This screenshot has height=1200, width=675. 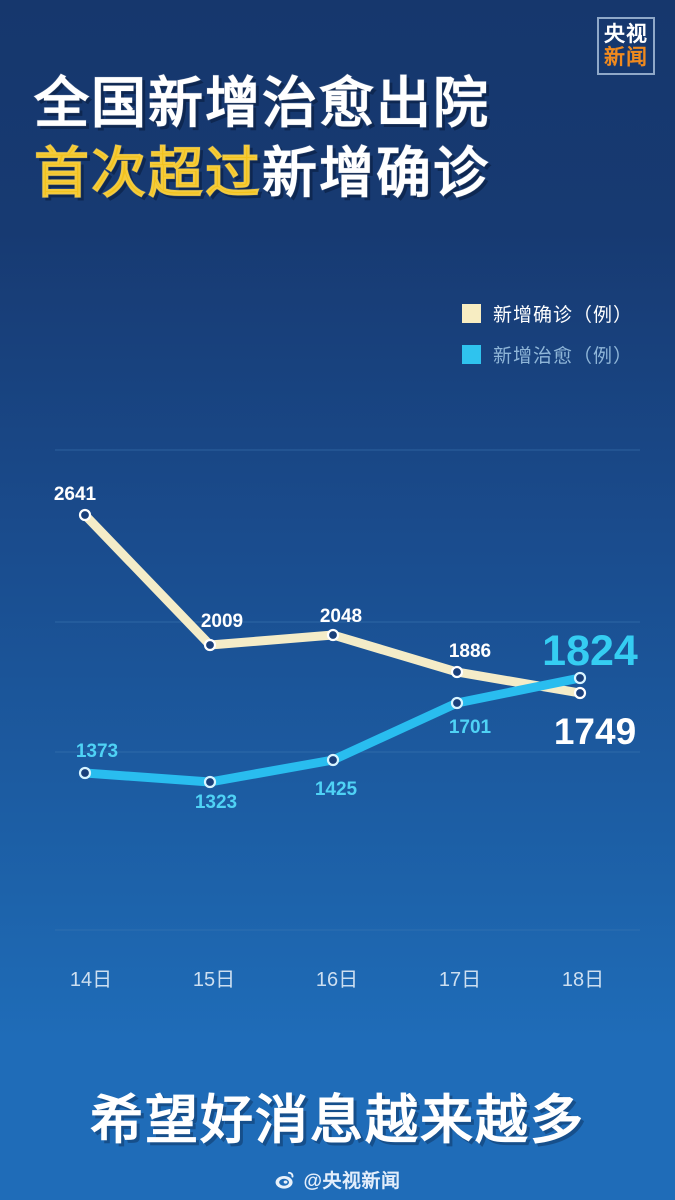 I want to click on data-label-cured-3: 1701, so click(x=470, y=727).